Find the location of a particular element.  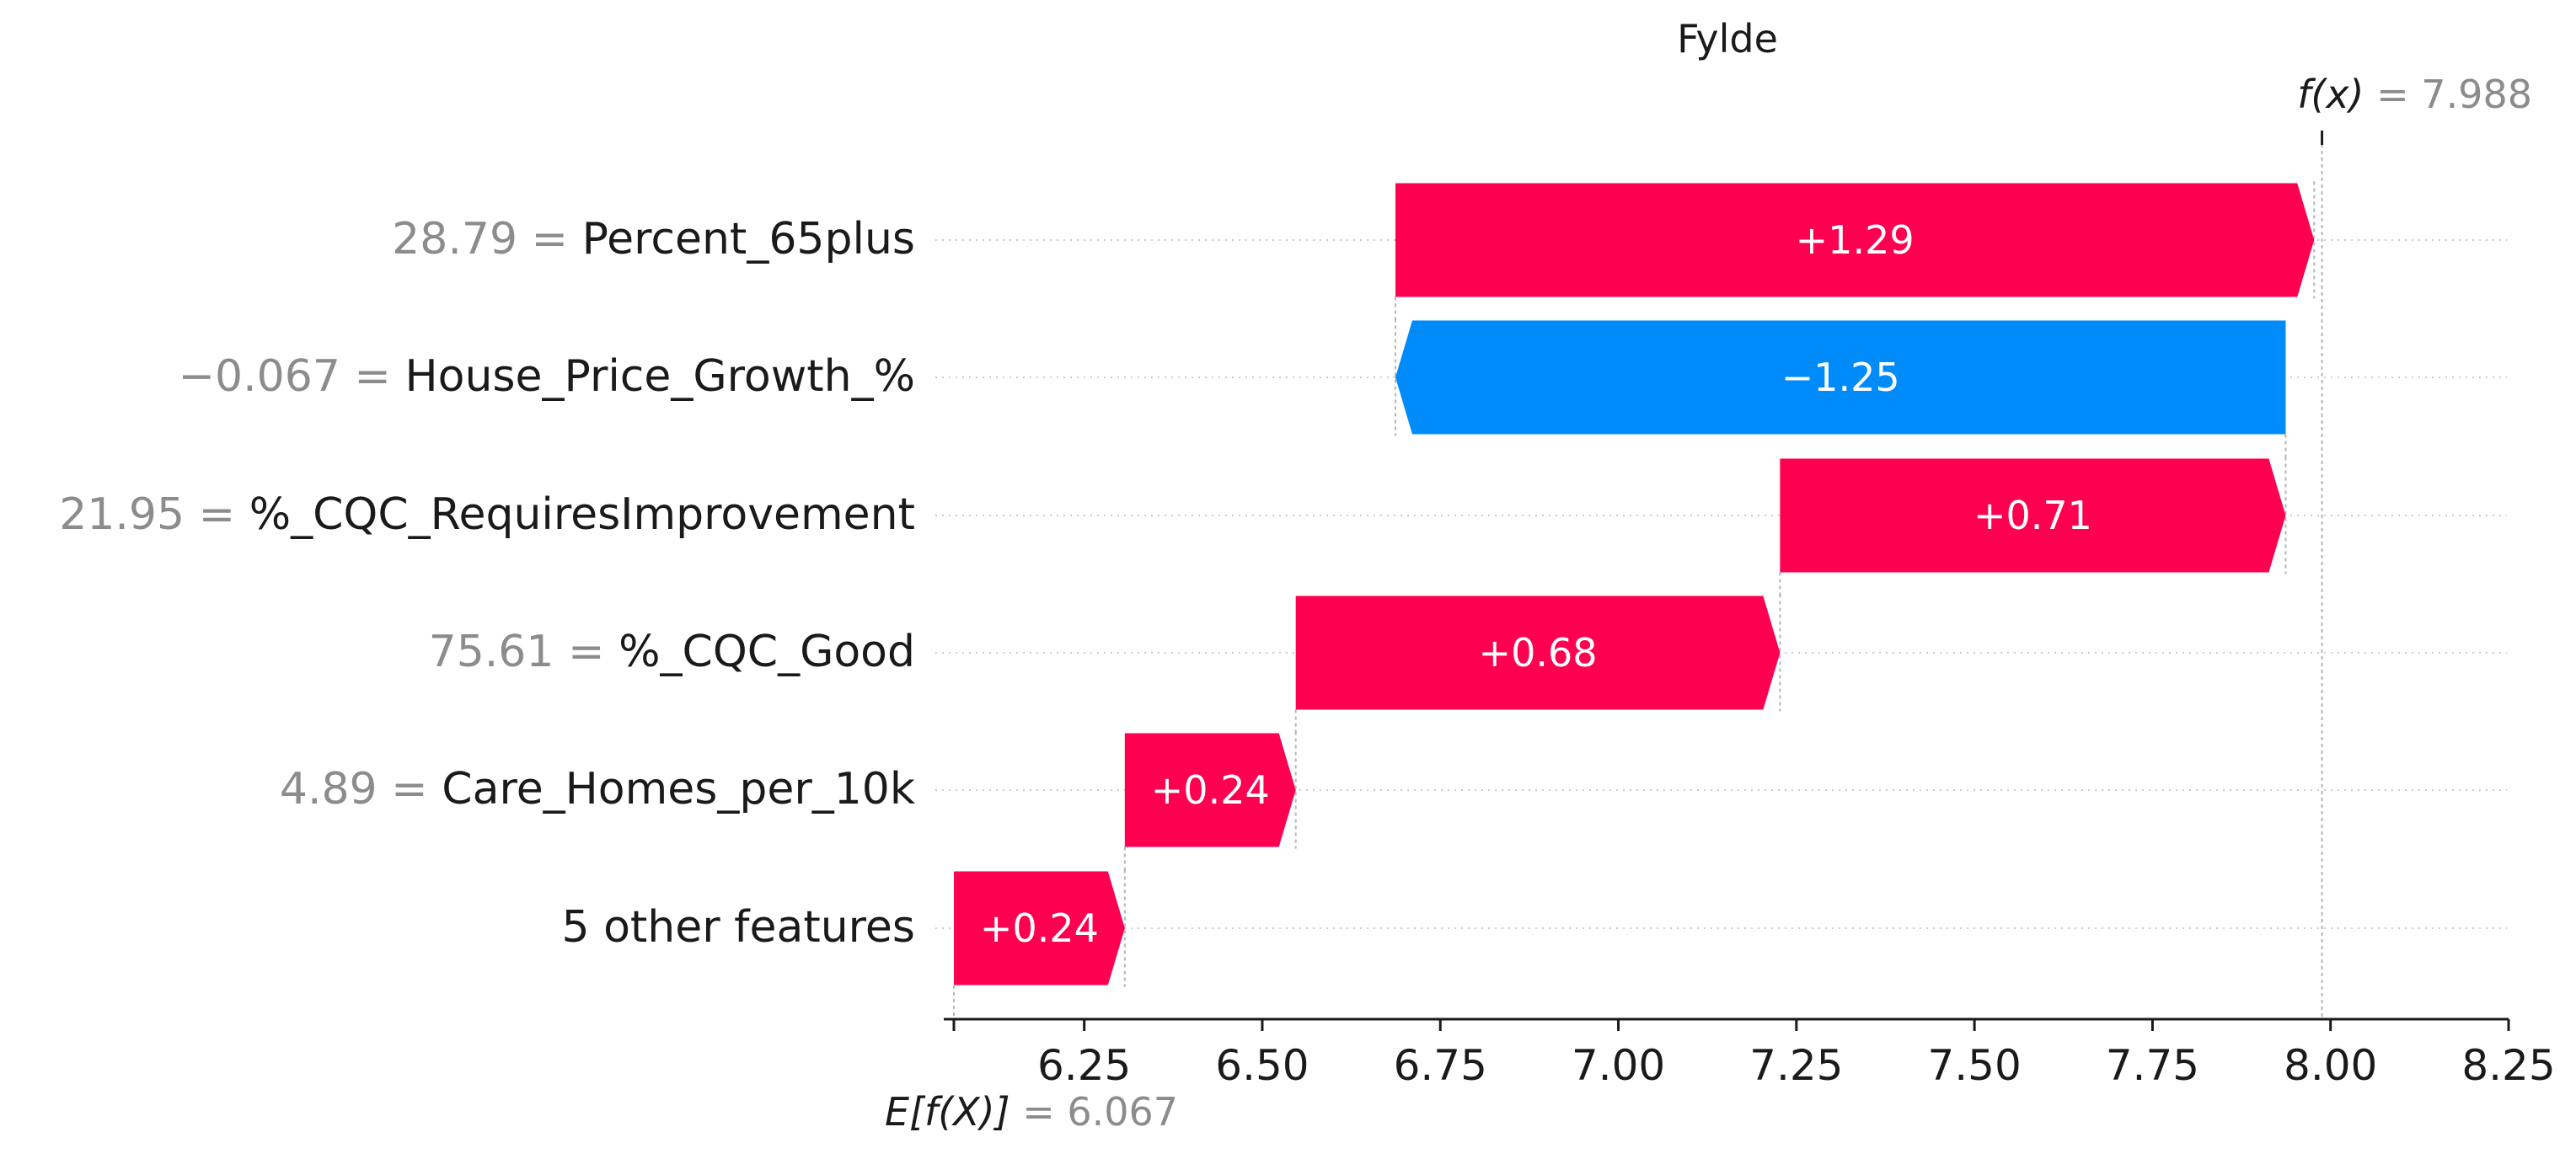

svg-text: f(x) = 7.988 is located at coordinates (2414, 94).